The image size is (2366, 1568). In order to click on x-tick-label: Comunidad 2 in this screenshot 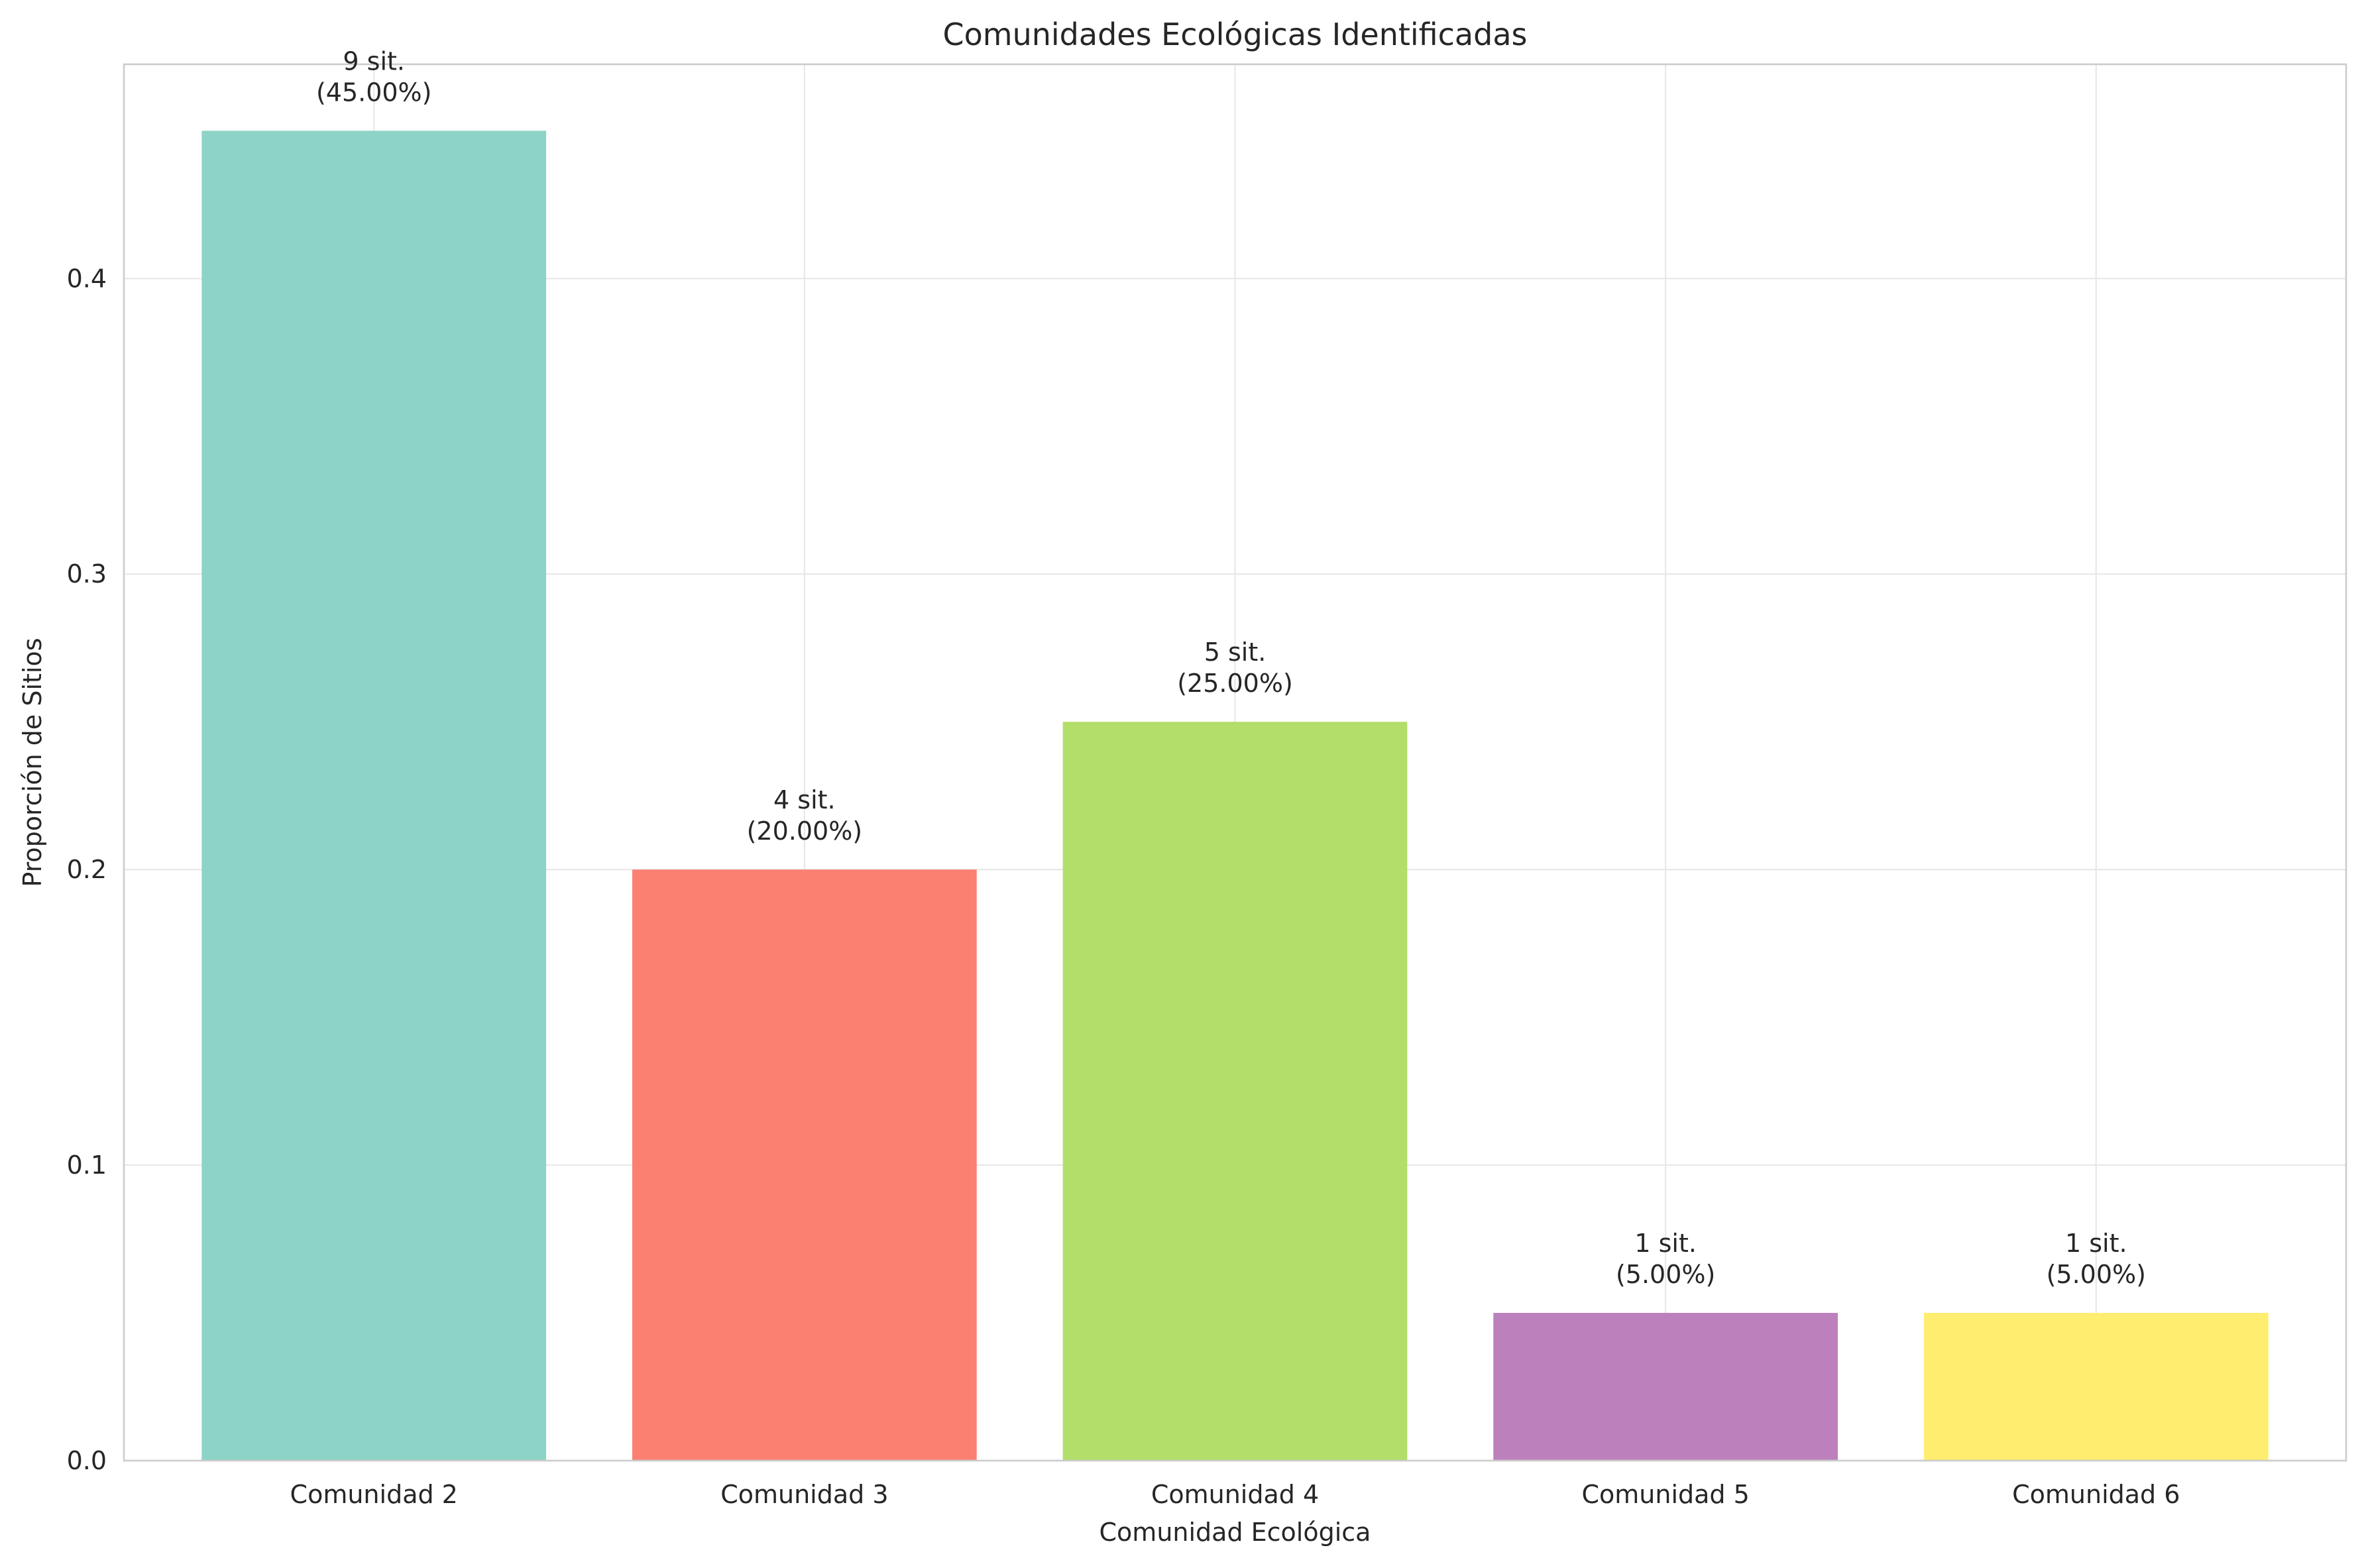, I will do `click(374, 1495)`.